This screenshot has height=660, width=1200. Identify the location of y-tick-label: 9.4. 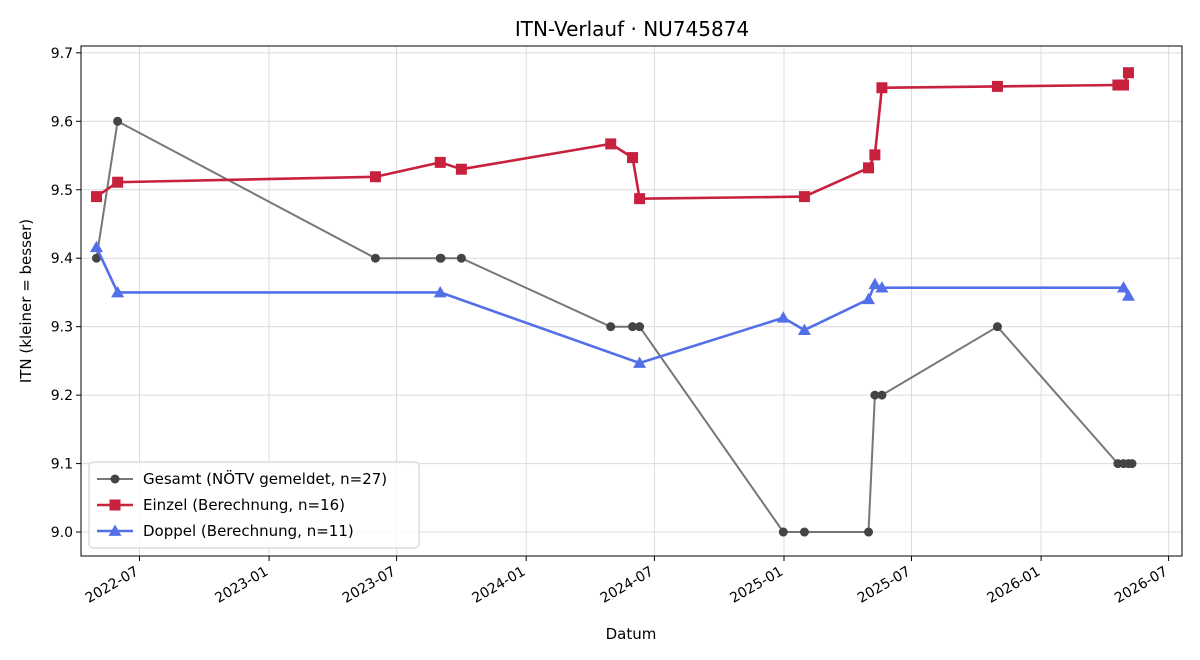
(62, 259).